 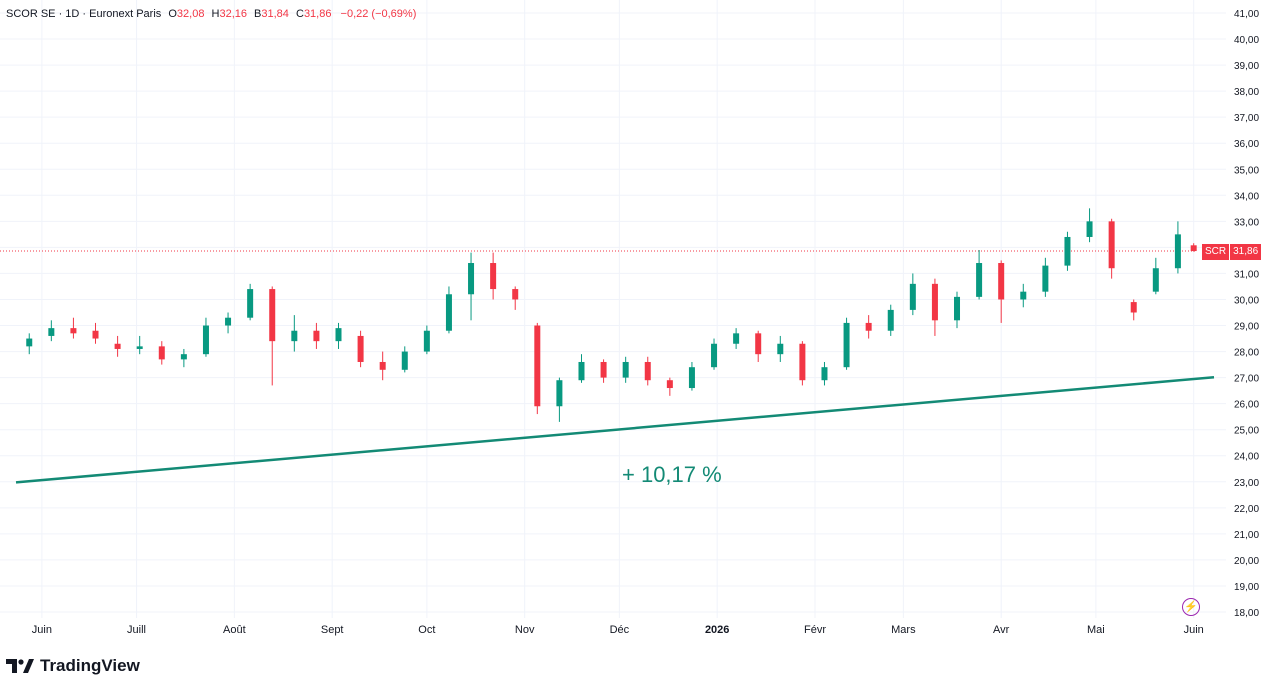 I want to click on brand-footer: TradingView, so click(x=73, y=666).